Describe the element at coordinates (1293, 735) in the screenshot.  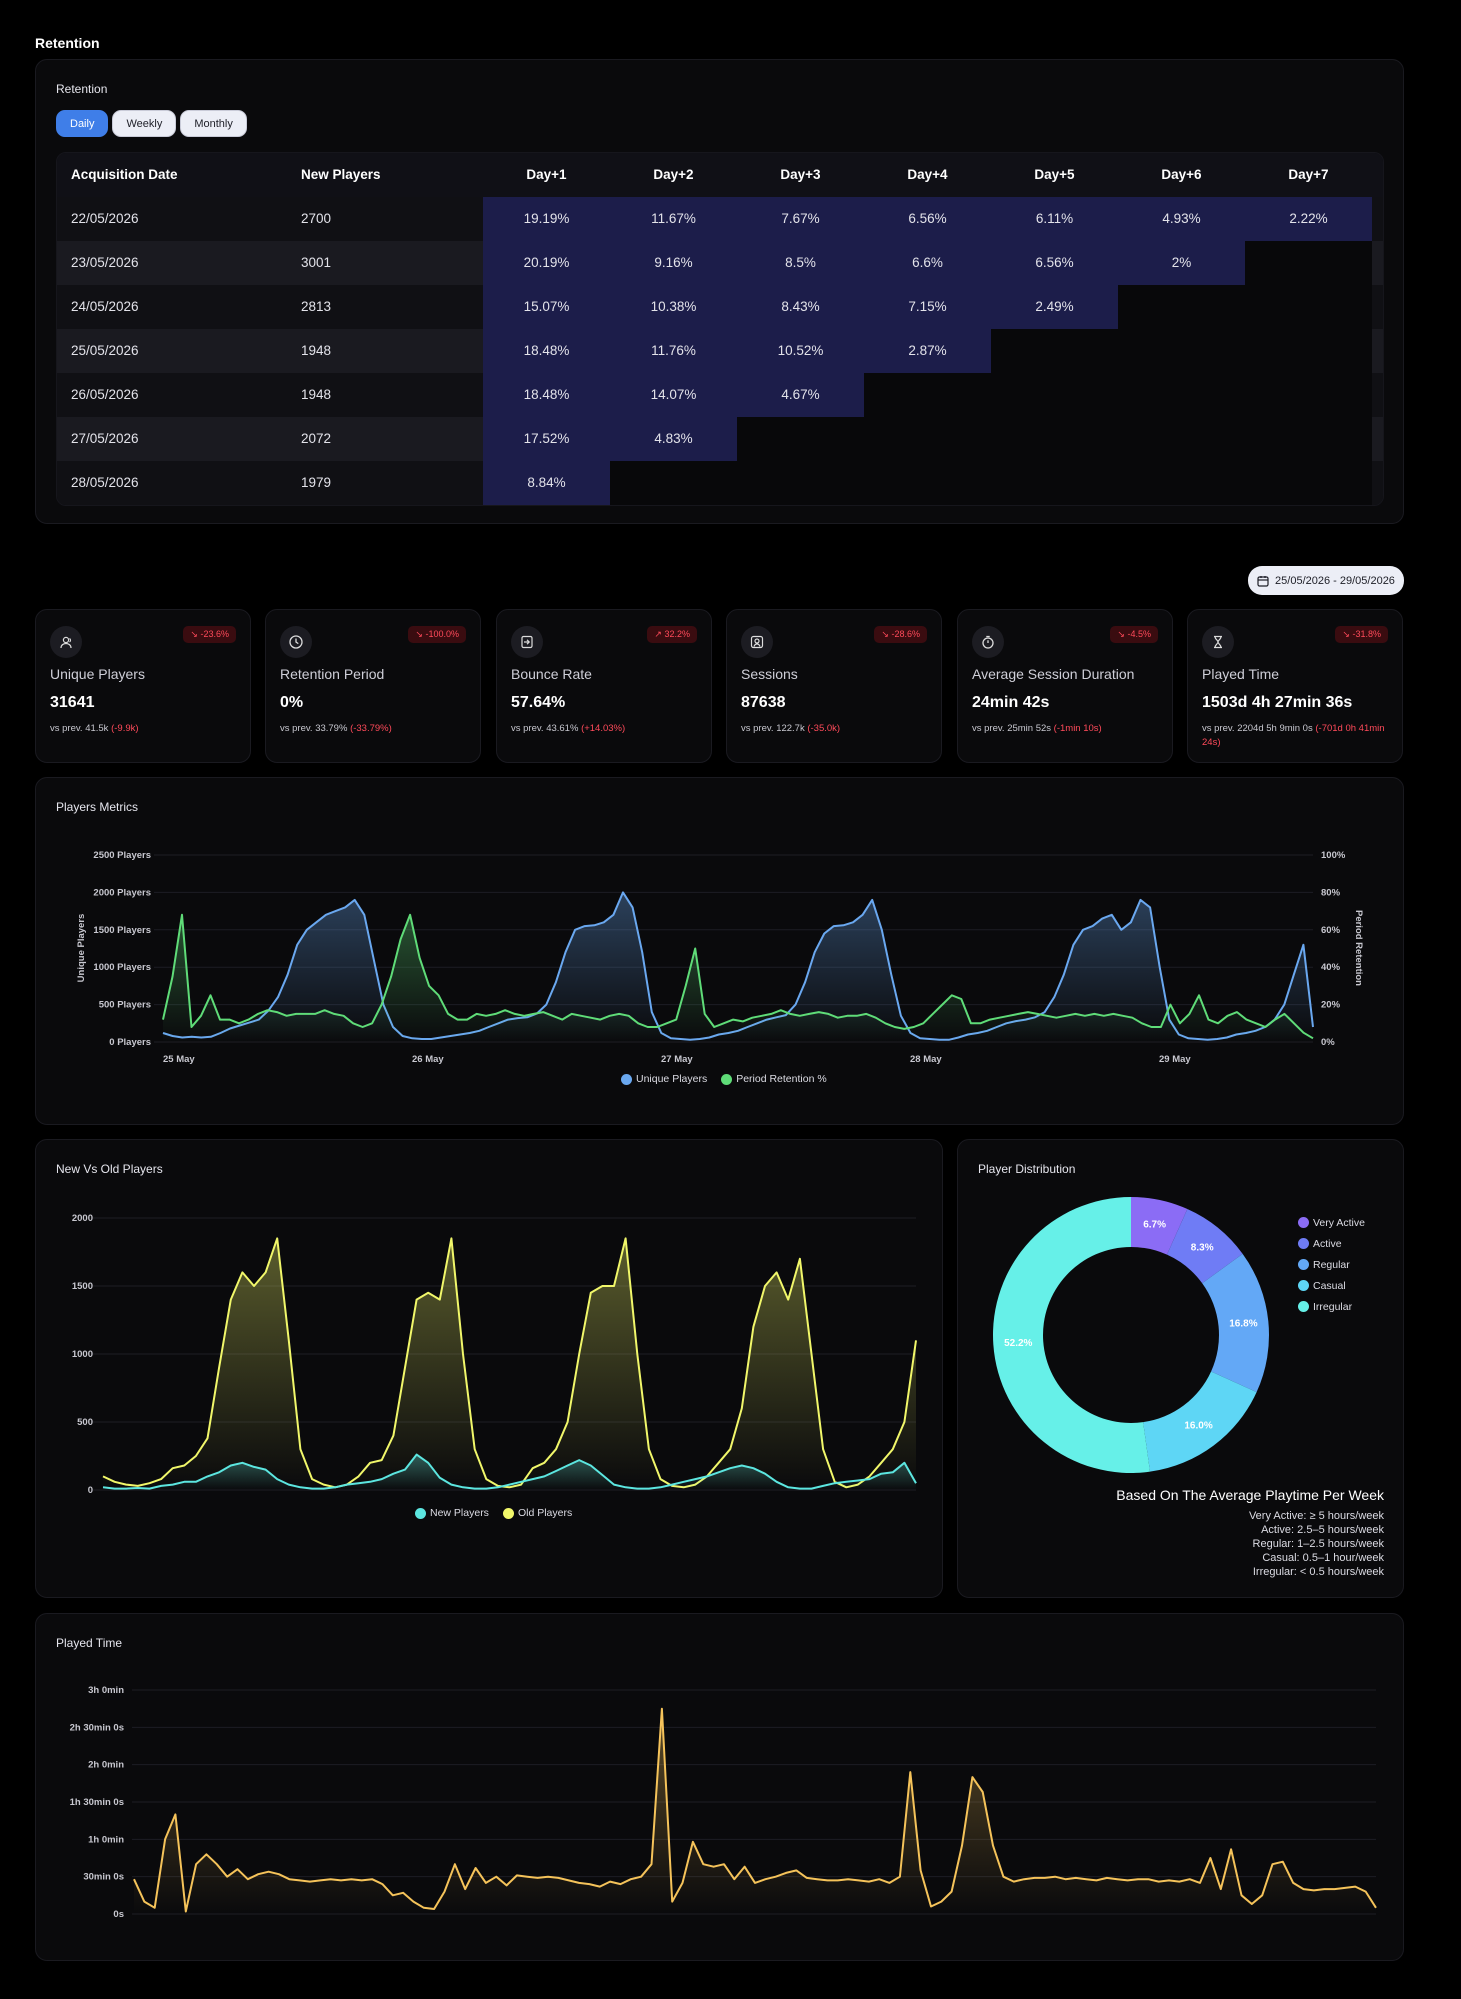
I see `kpi-delta: (-701d 0h 41min 24s)` at that location.